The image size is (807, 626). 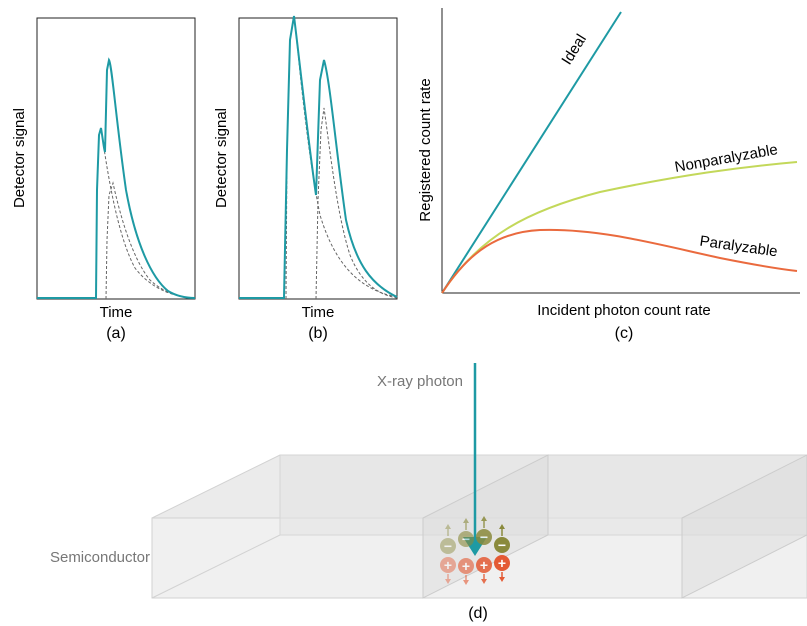 What do you see at coordinates (744, 526) in the screenshot?
I see `slab-right-plane` at bounding box center [744, 526].